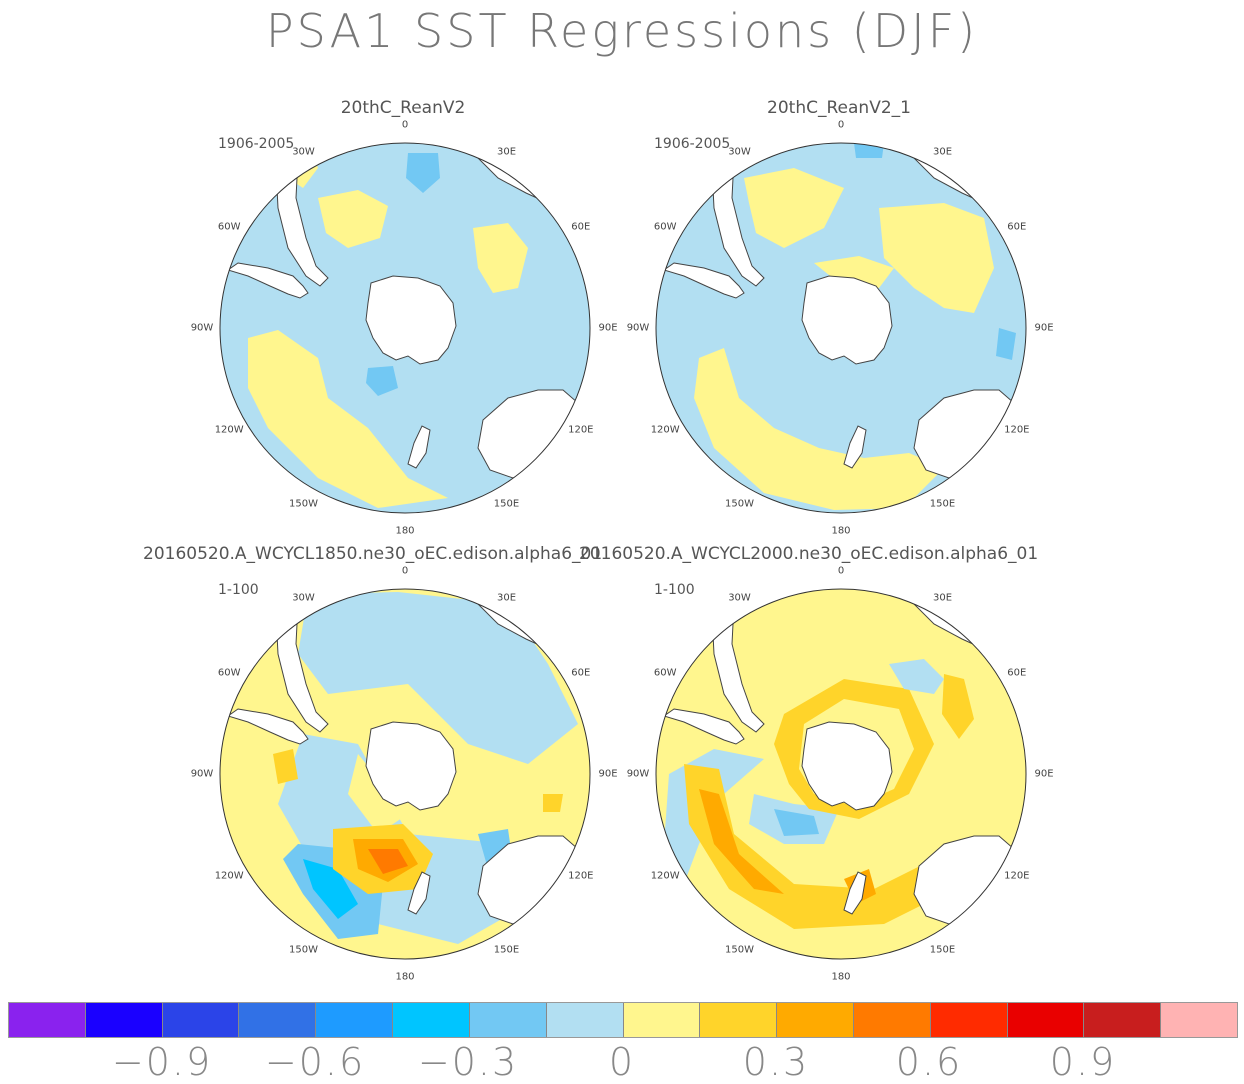 The width and height of the screenshot is (1244, 1084). What do you see at coordinates (315, 1062) in the screenshot?
I see `colorbar-tick: −0.6` at bounding box center [315, 1062].